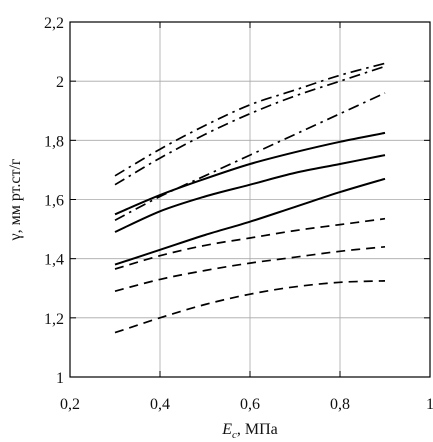 The width and height of the screenshot is (433, 442). Describe the element at coordinates (54, 260) in the screenshot. I see `y-tick-label: 1,4` at that location.